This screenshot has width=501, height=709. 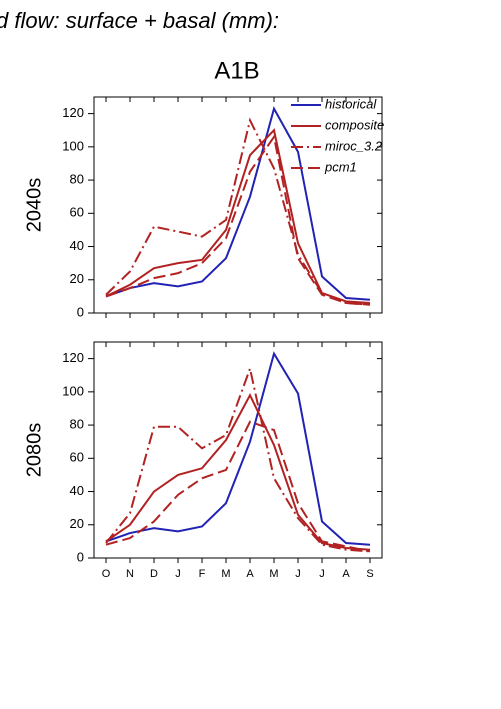 What do you see at coordinates (34, 450) in the screenshot?
I see `y-axis-label: 2080s` at bounding box center [34, 450].